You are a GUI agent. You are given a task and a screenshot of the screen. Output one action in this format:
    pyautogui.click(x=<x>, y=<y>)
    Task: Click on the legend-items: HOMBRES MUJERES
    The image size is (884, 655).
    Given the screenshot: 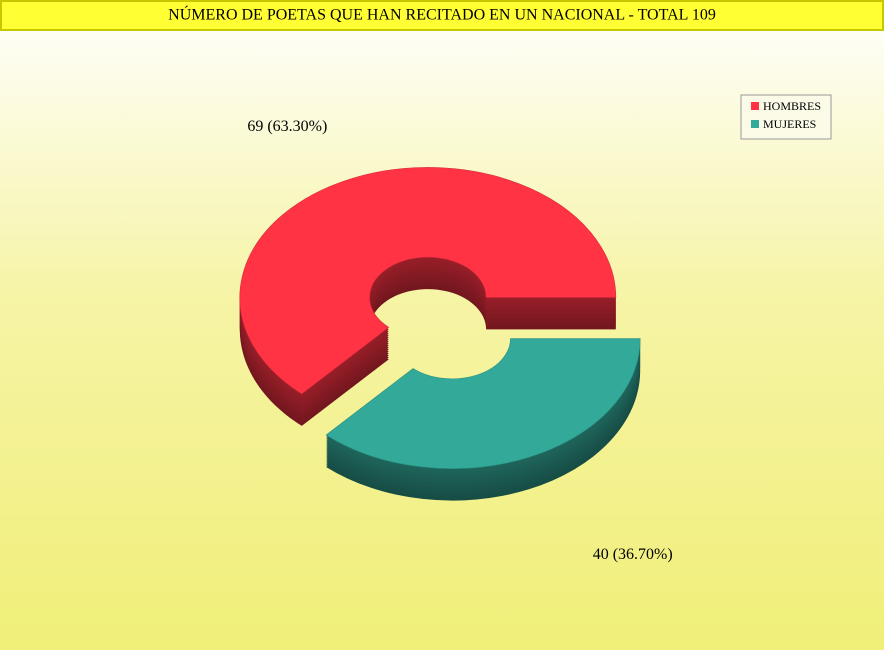 What is the action you would take?
    pyautogui.click(x=786, y=115)
    